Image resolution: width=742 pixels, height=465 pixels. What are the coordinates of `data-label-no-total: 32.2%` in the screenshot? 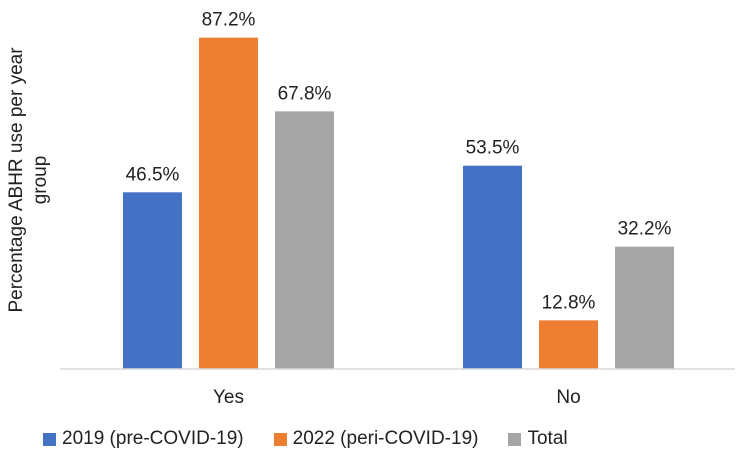 It's located at (645, 229).